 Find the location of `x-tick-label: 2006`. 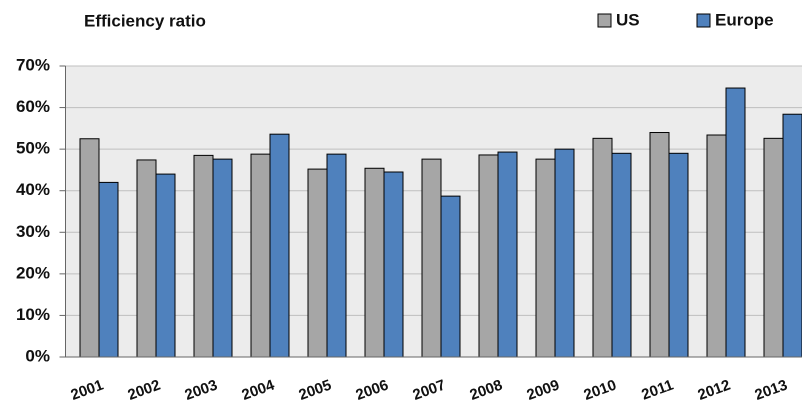

x-tick-label: 2006 is located at coordinates (372, 390).